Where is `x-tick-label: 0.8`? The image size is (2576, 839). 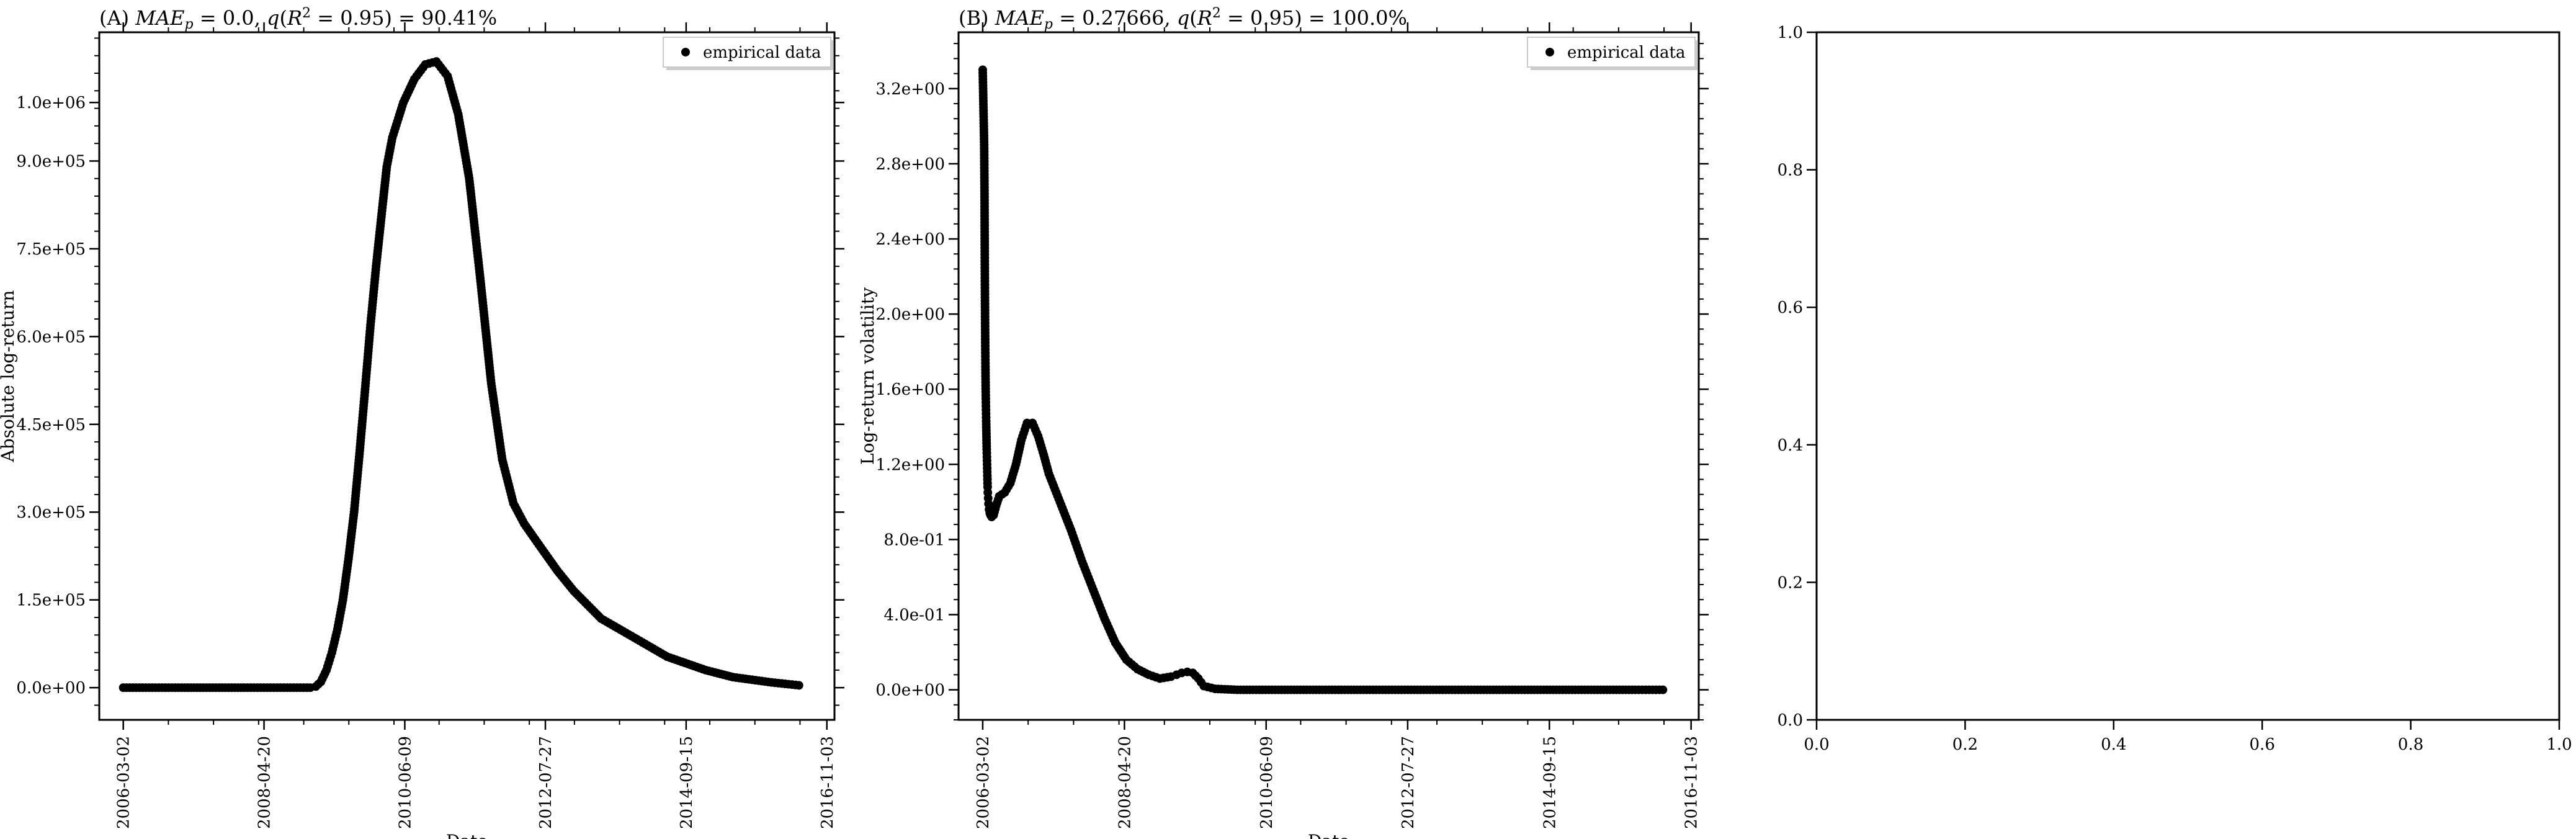
x-tick-label: 0.8 is located at coordinates (2410, 744).